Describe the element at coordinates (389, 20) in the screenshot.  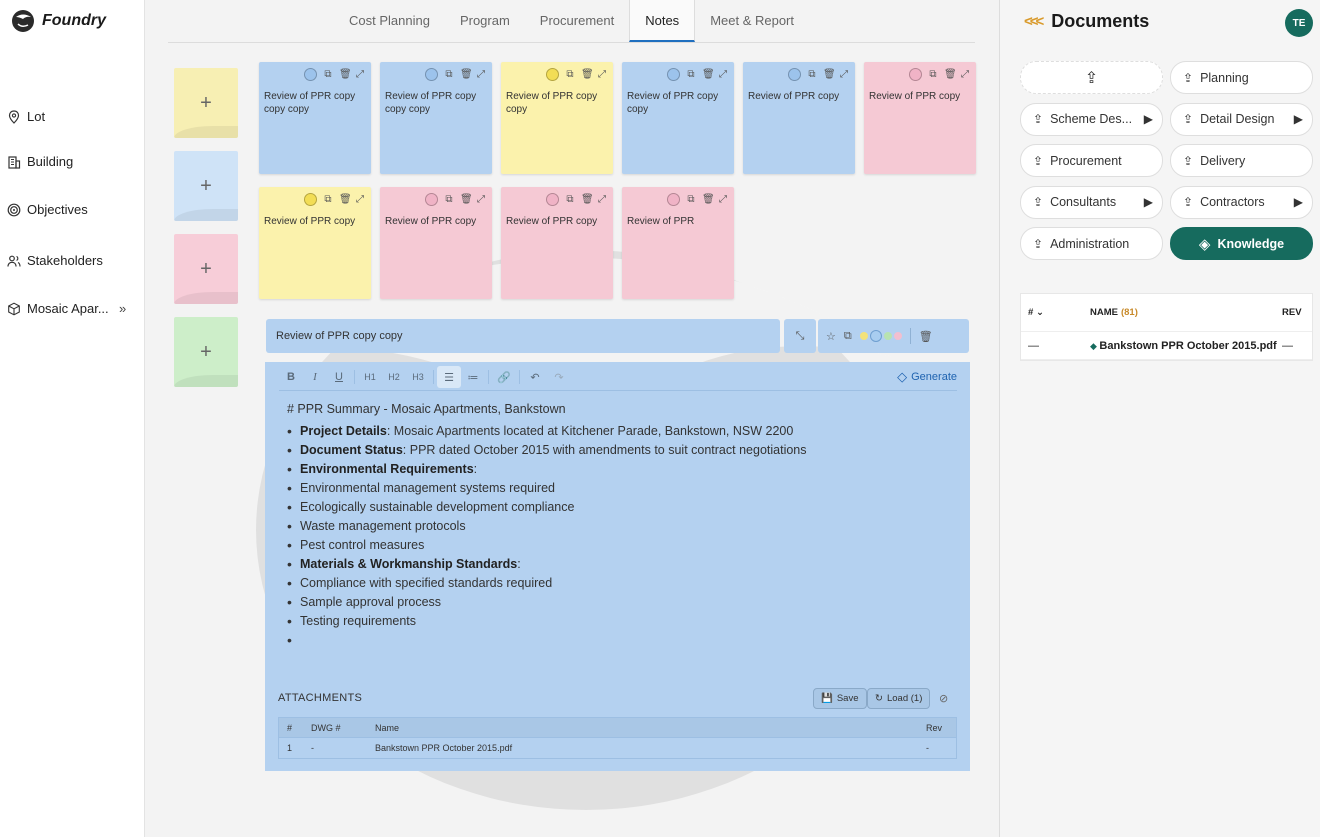
I see `tab-cost-planning: Cost Planning` at that location.